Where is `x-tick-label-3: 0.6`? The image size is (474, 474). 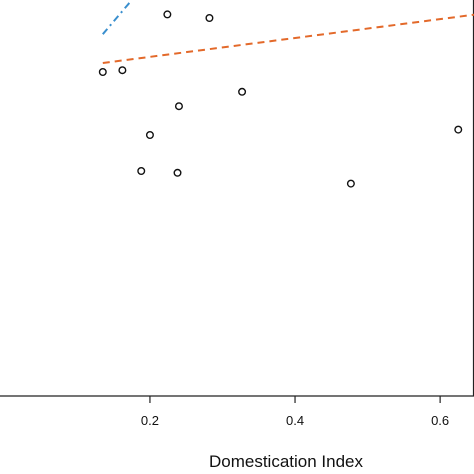 x-tick-label-3: 0.6 is located at coordinates (440, 420).